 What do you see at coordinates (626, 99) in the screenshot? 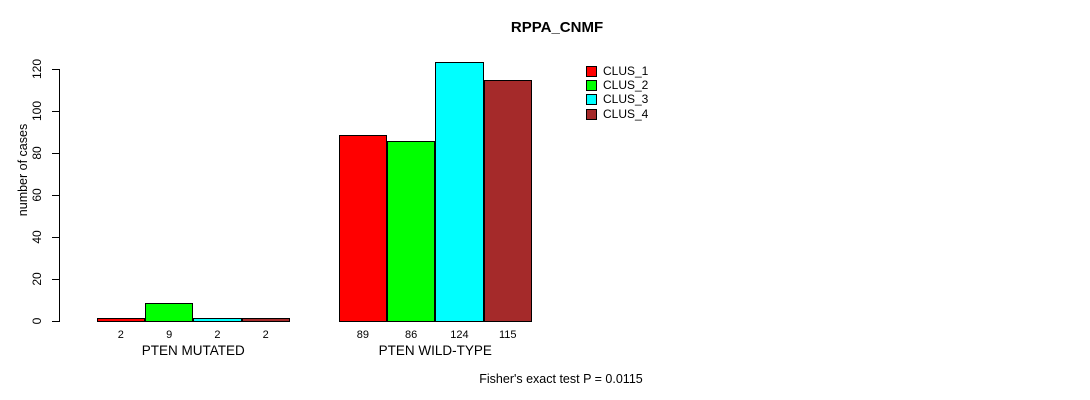
I see `legend-label-clus-3: CLUS_3` at bounding box center [626, 99].